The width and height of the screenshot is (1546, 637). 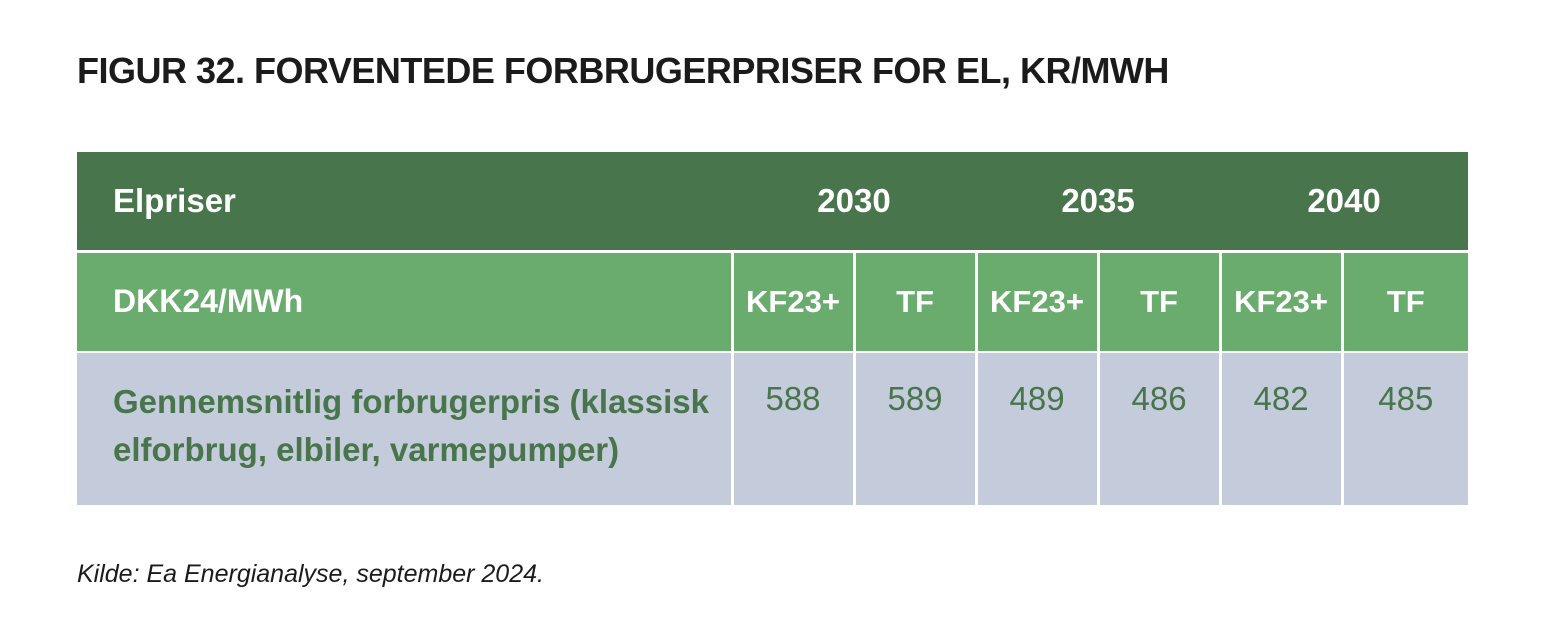 I want to click on value-cell: 485, so click(x=1404, y=428).